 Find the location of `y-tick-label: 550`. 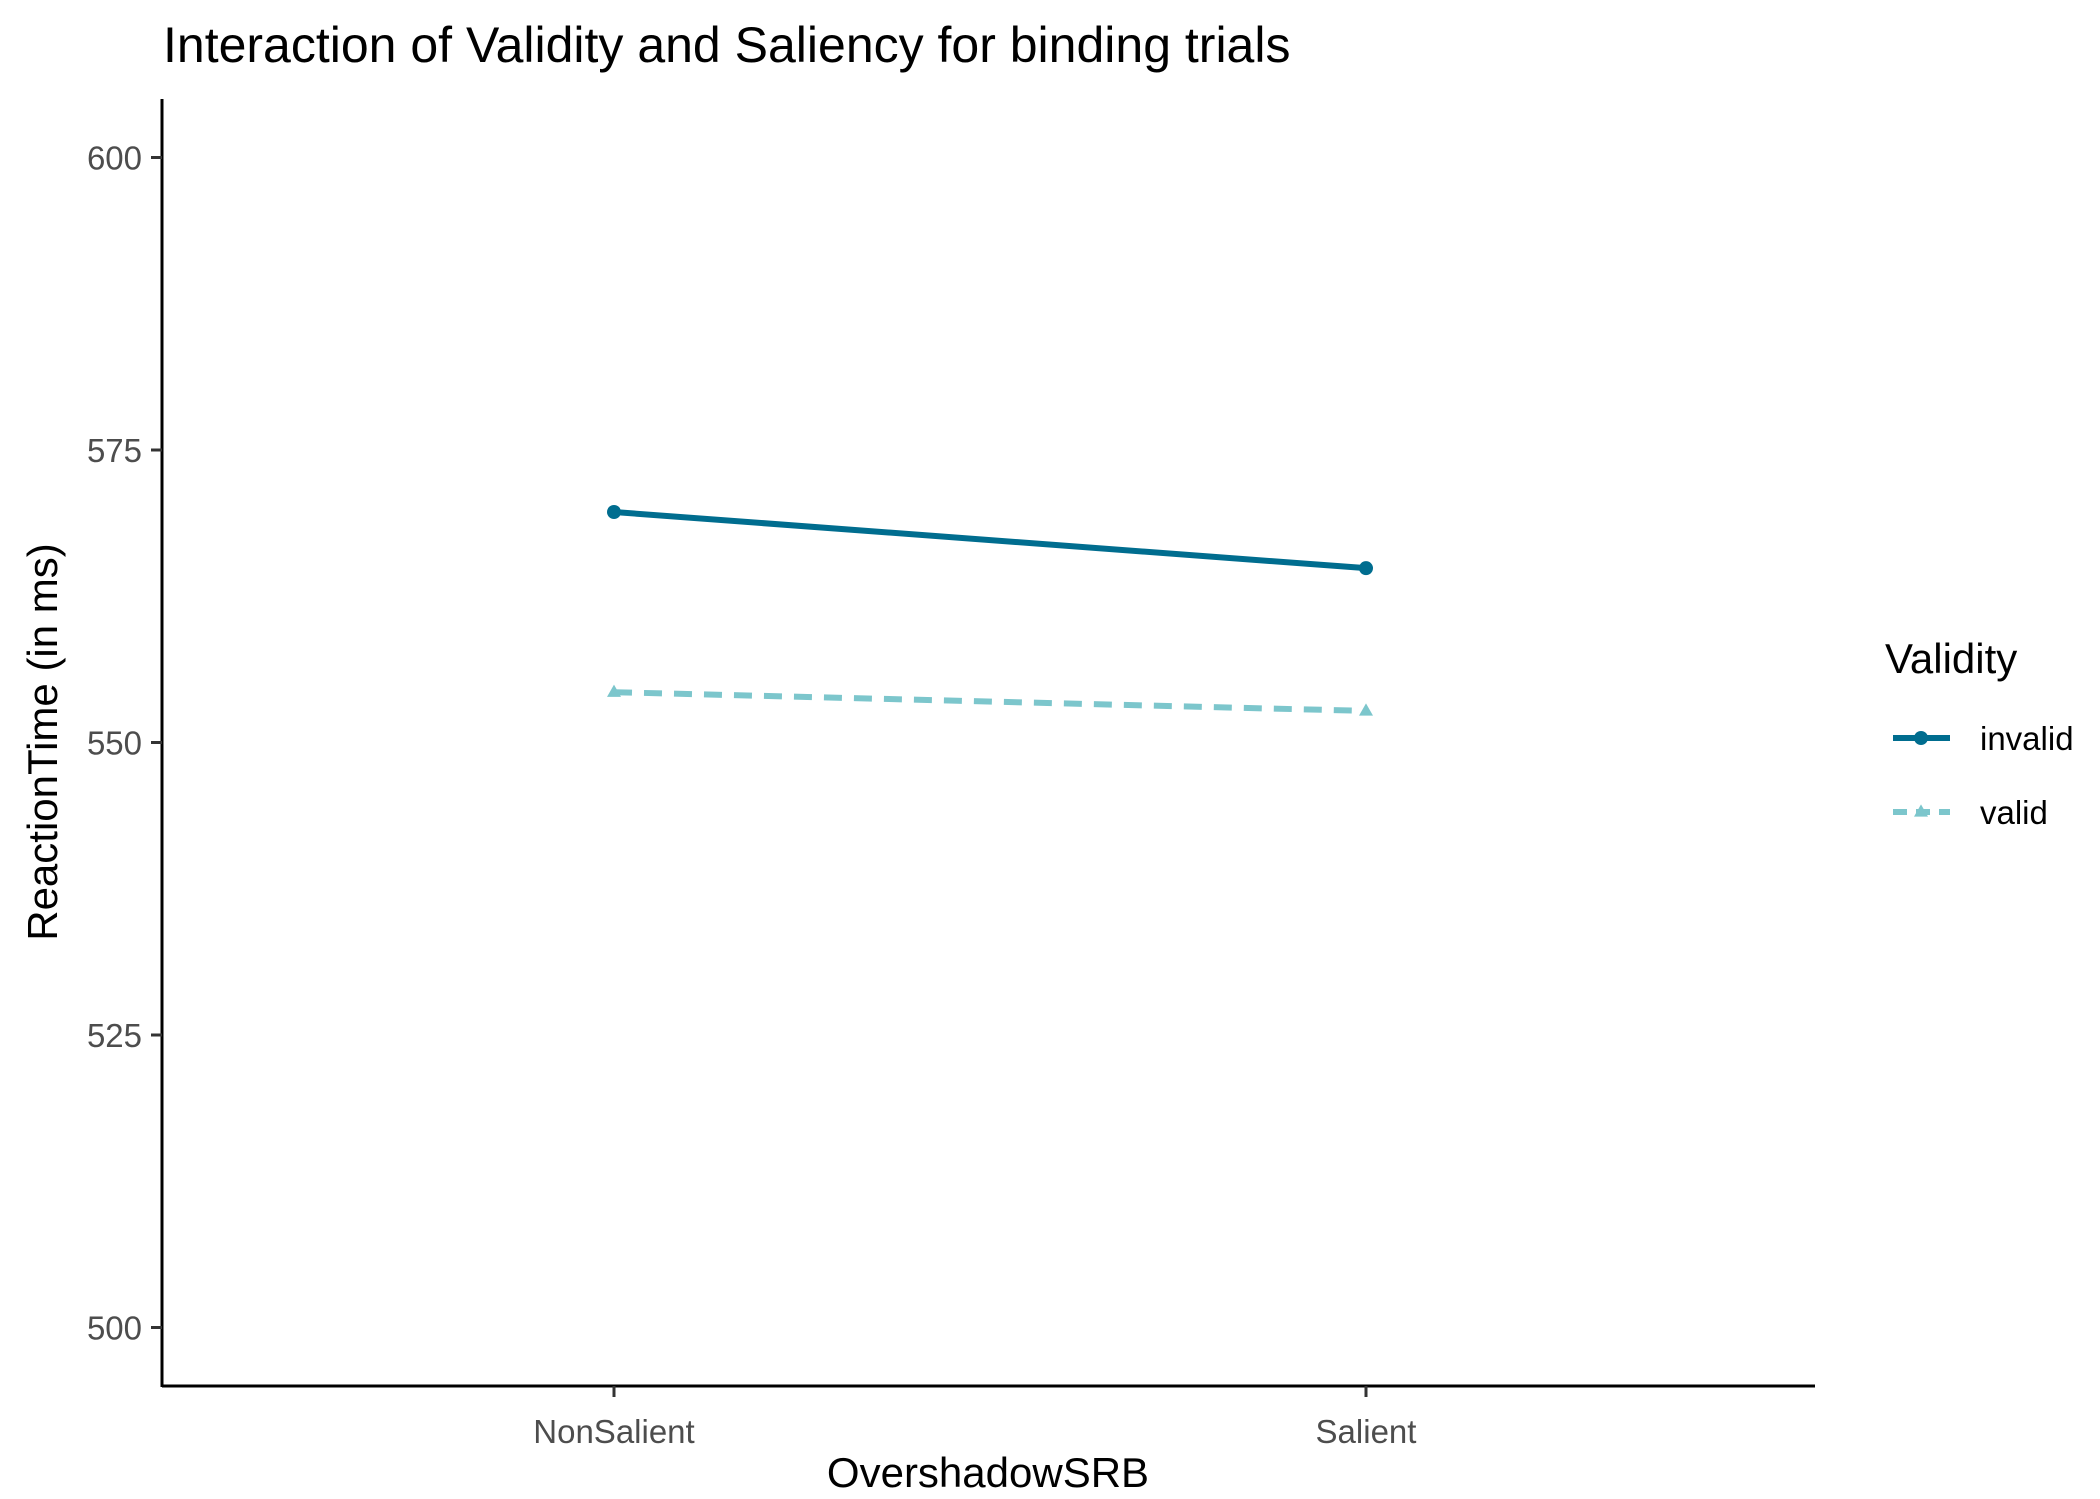

y-tick-label: 550 is located at coordinates (114, 743).